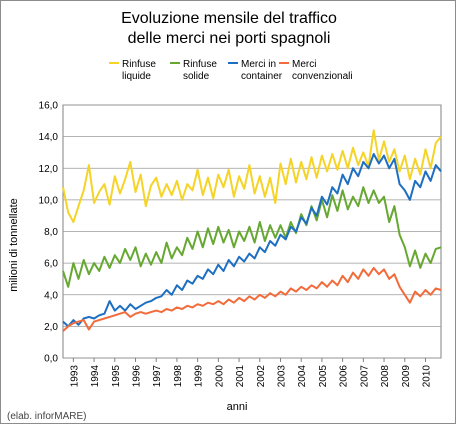  What do you see at coordinates (322, 76) in the screenshot?
I see `legend-label-4: convenzionali` at bounding box center [322, 76].